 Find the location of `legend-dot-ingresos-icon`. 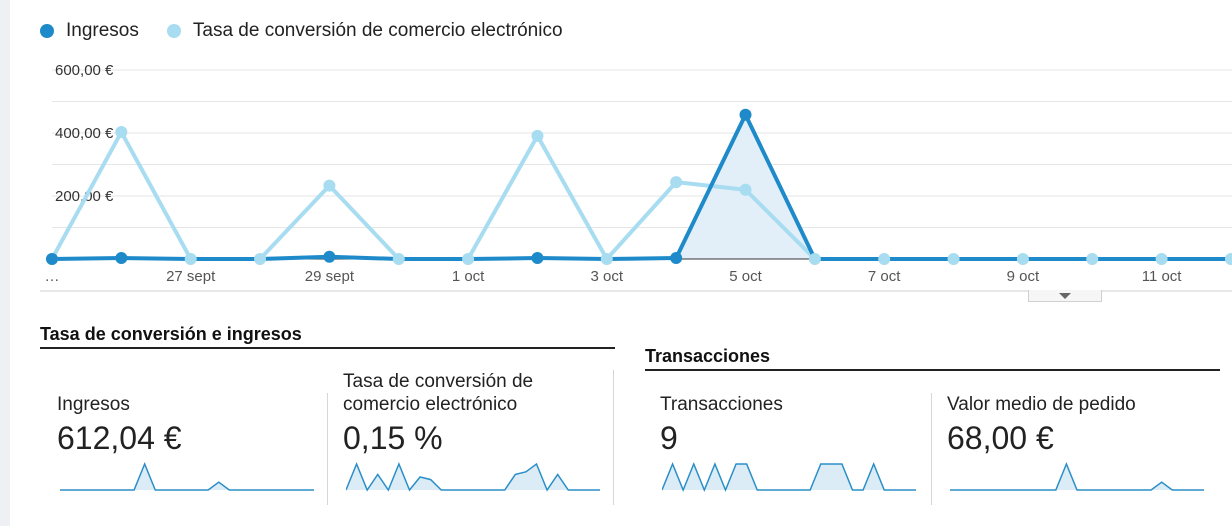

legend-dot-ingresos-icon is located at coordinates (47, 31).